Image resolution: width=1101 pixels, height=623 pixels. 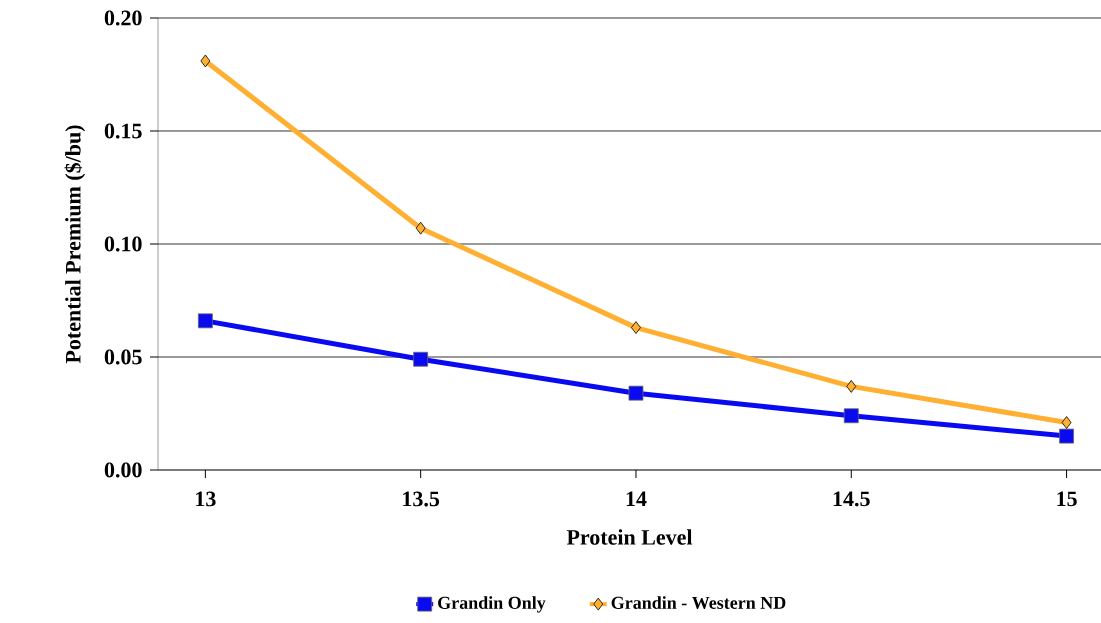 What do you see at coordinates (851, 499) in the screenshot?
I see `x-tick-label: 14.5` at bounding box center [851, 499].